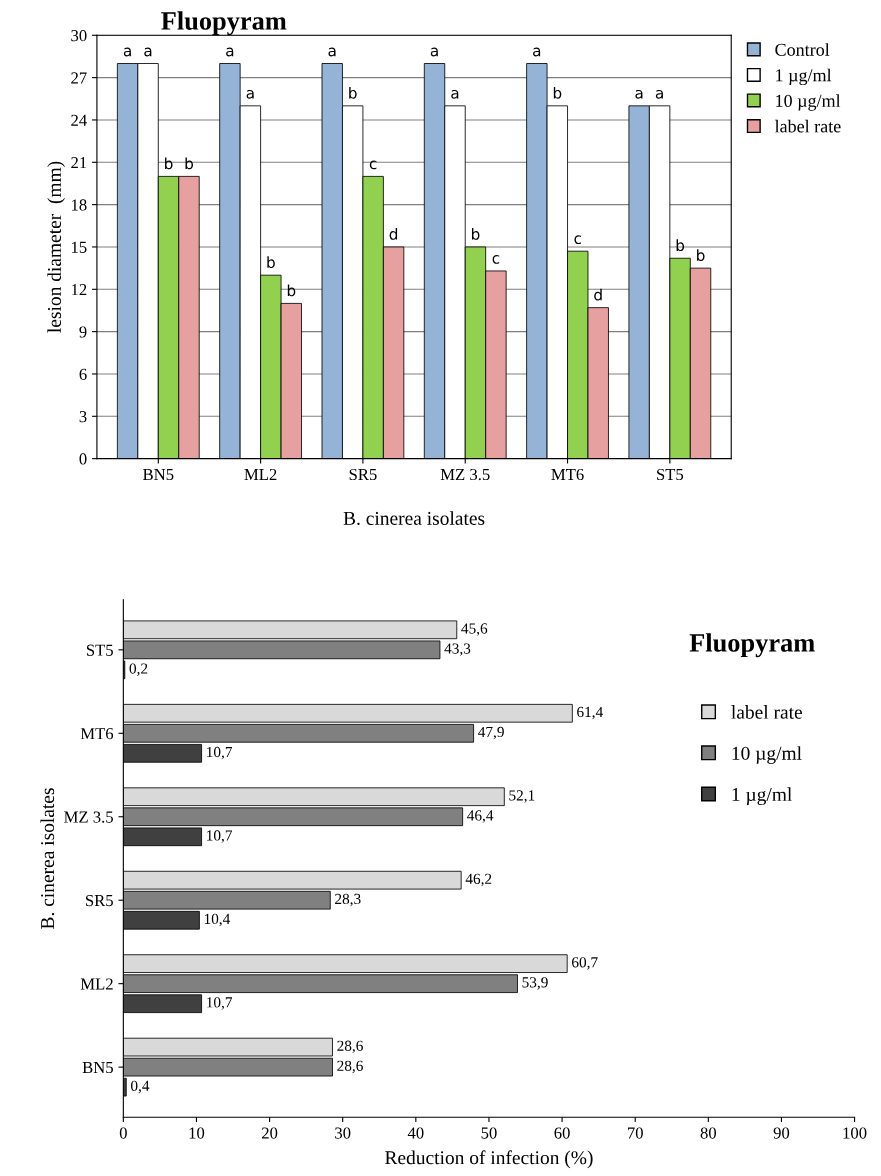 Image resolution: width=881 pixels, height=1176 pixels. Describe the element at coordinates (224, 23) in the screenshot. I see `chart-title: Fluopyram` at that location.